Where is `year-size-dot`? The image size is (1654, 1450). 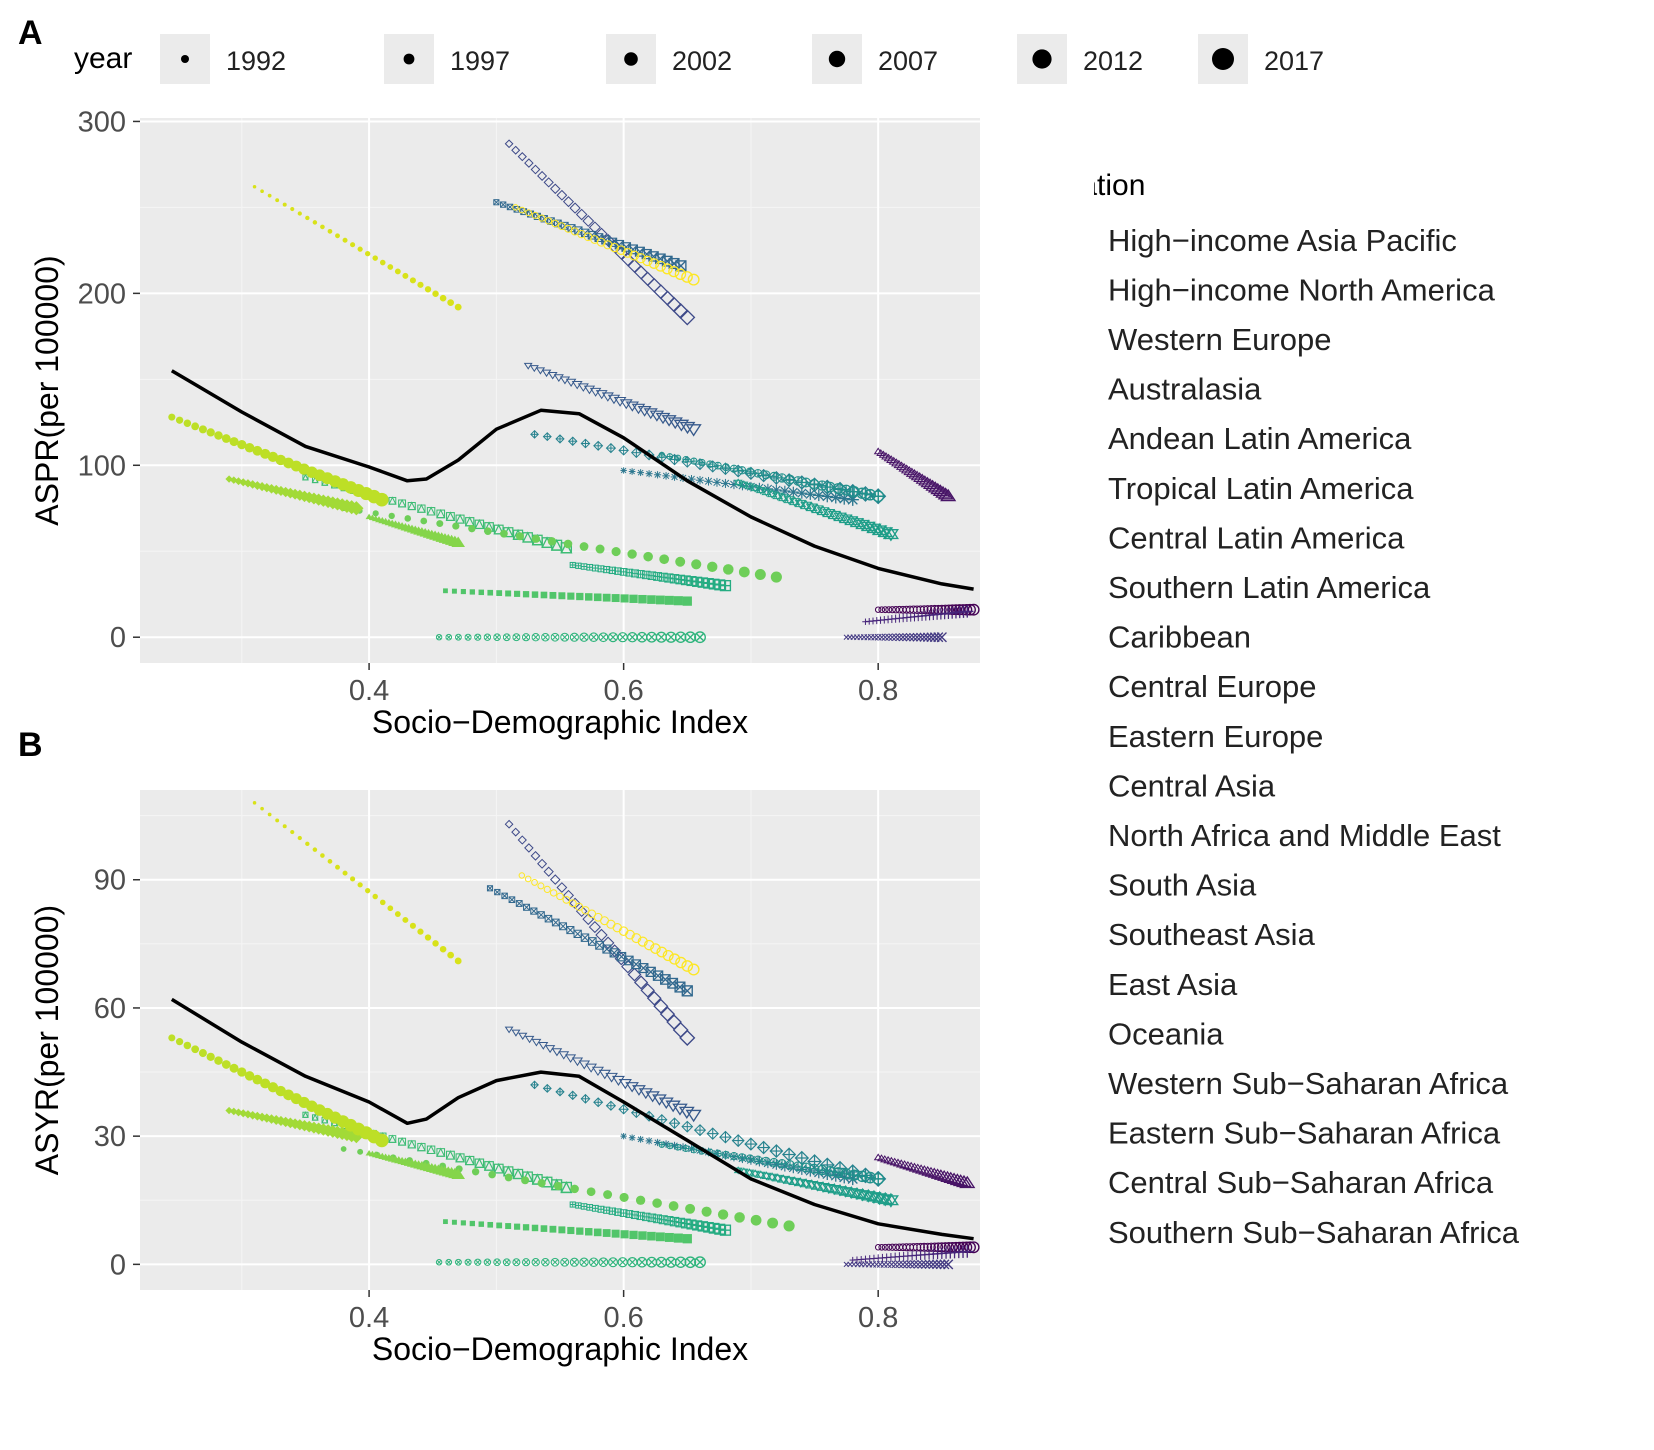 year-size-dot is located at coordinates (837, 59).